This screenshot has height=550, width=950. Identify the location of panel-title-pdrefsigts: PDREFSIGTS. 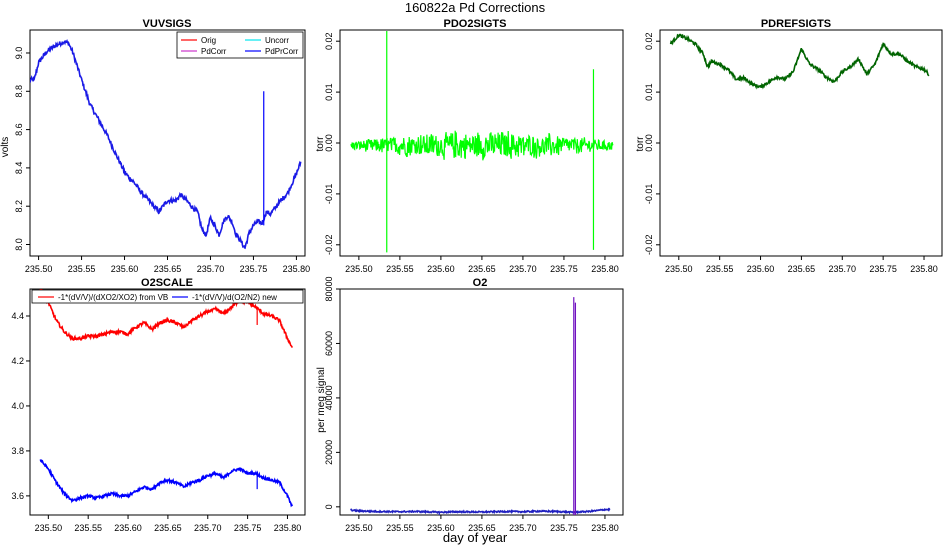
(796, 24).